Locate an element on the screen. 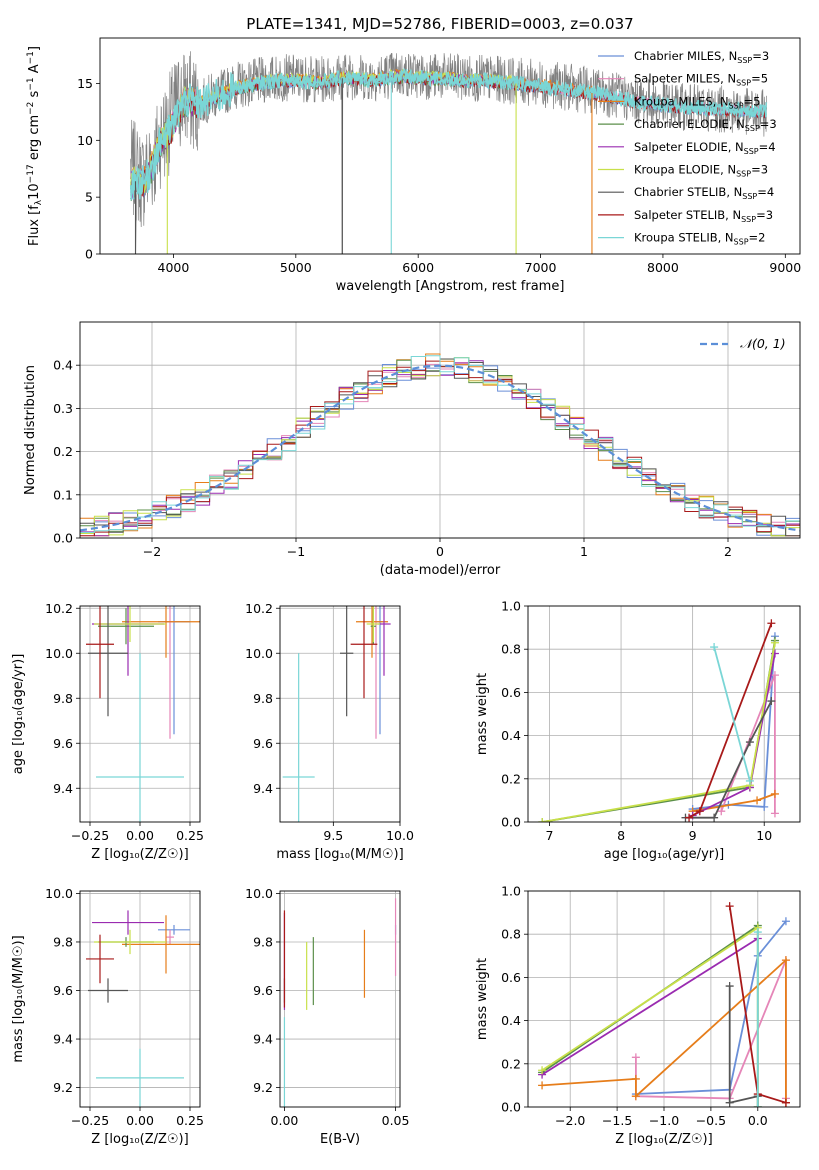  legend-entry: Kroupa ELODIE, NSSP=3 is located at coordinates (701, 171).